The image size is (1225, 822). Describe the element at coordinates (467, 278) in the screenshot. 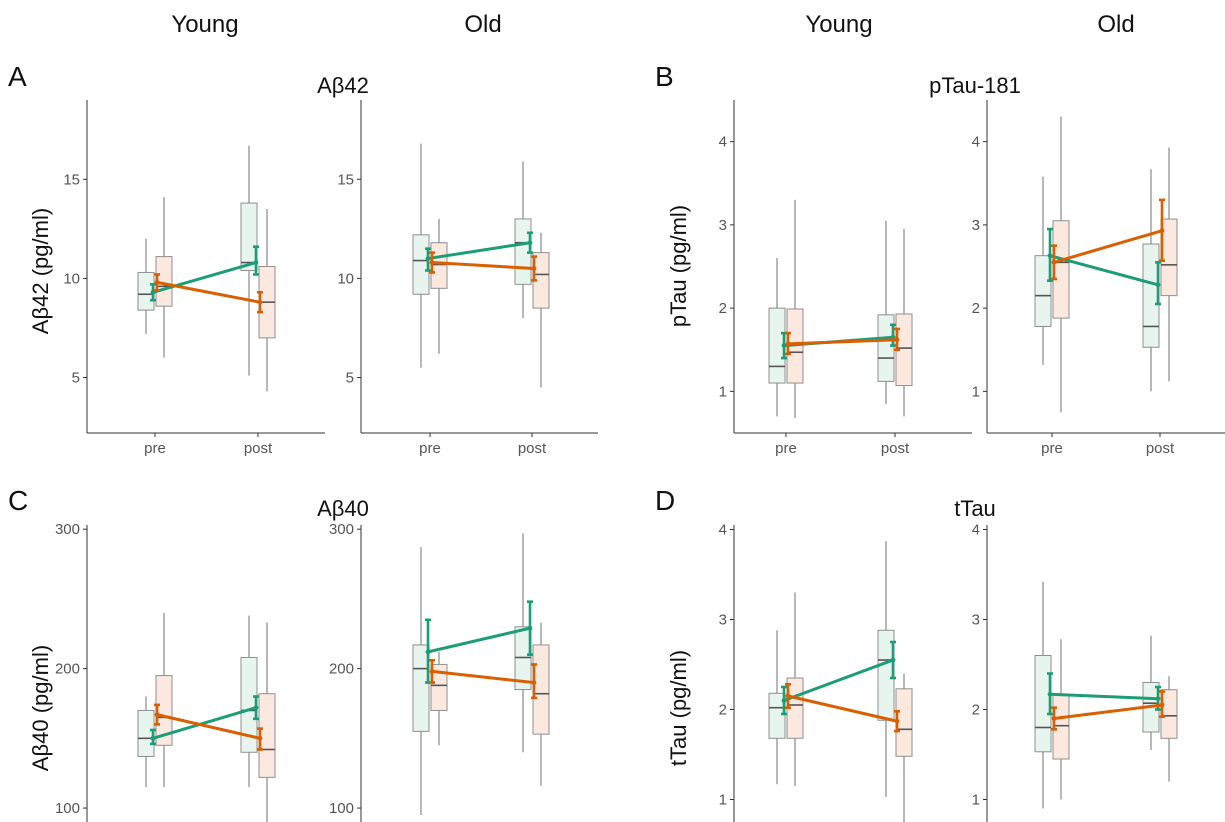

I see `subplot-a-old: 5 10 15 pre post` at that location.